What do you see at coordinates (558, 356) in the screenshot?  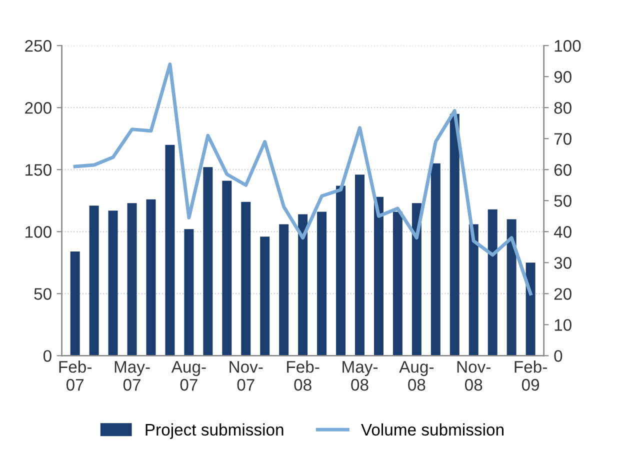 I see `y2-tick-label: 0` at bounding box center [558, 356].